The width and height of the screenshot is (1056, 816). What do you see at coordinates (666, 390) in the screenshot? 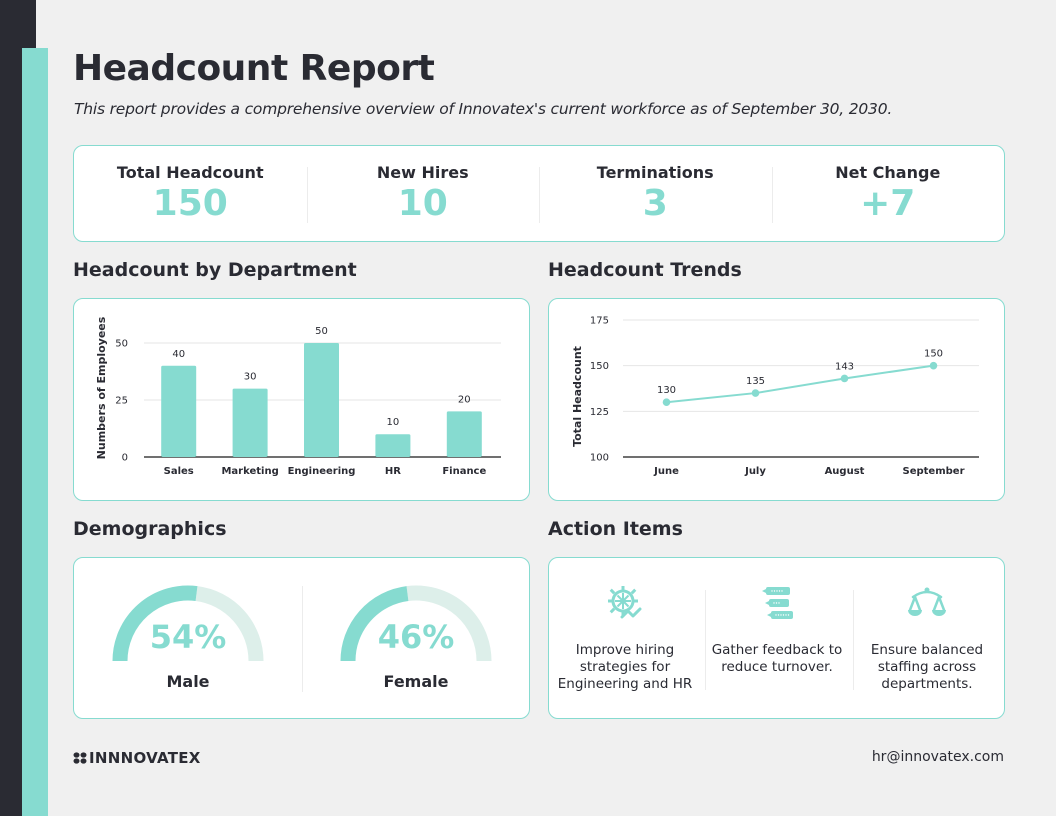
I see `point-data-label: 130` at bounding box center [666, 390].